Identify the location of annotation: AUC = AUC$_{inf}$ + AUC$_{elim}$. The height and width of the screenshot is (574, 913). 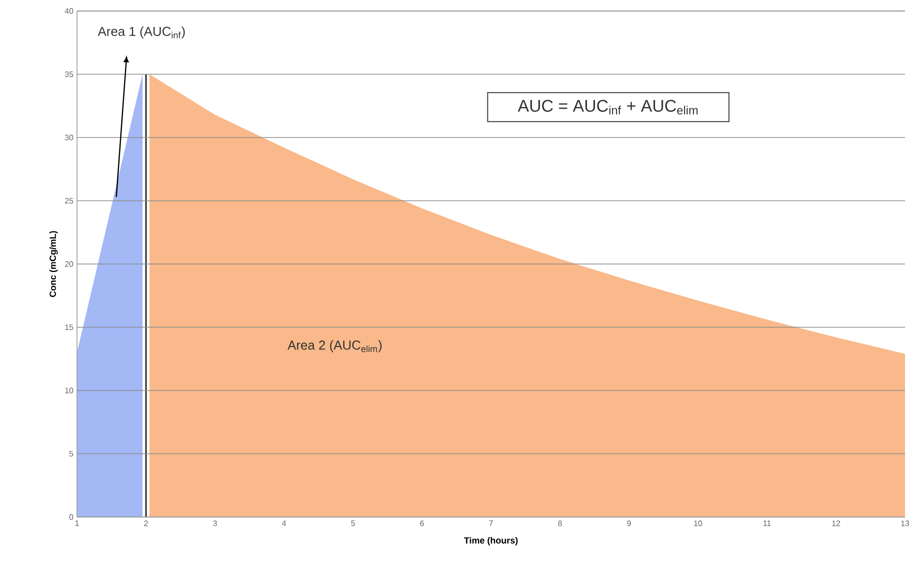
(608, 107).